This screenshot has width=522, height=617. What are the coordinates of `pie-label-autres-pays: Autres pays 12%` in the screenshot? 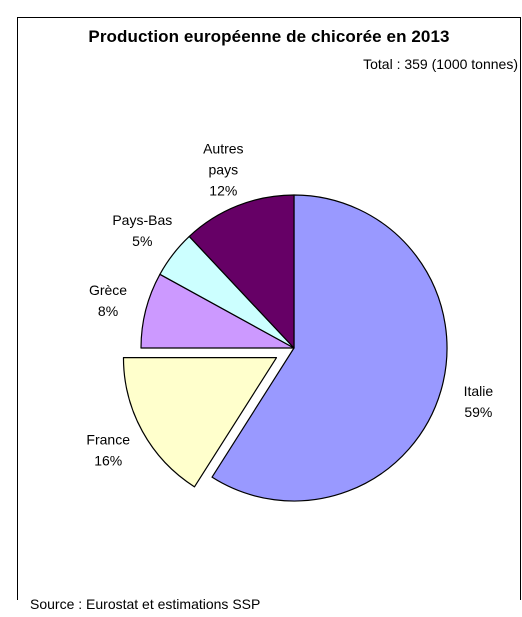 It's located at (223, 169).